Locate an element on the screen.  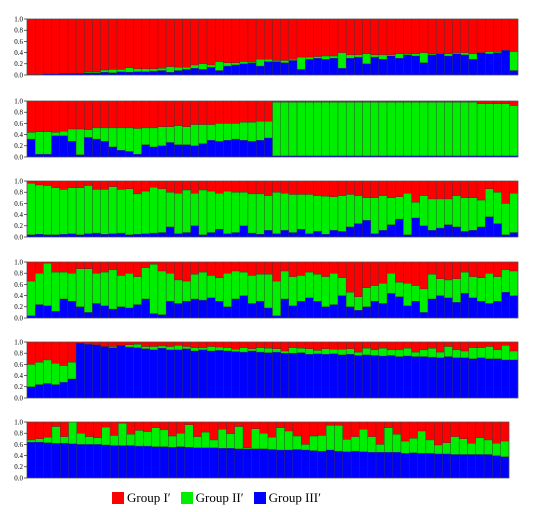
legend-swatch-red is located at coordinates (118, 498).